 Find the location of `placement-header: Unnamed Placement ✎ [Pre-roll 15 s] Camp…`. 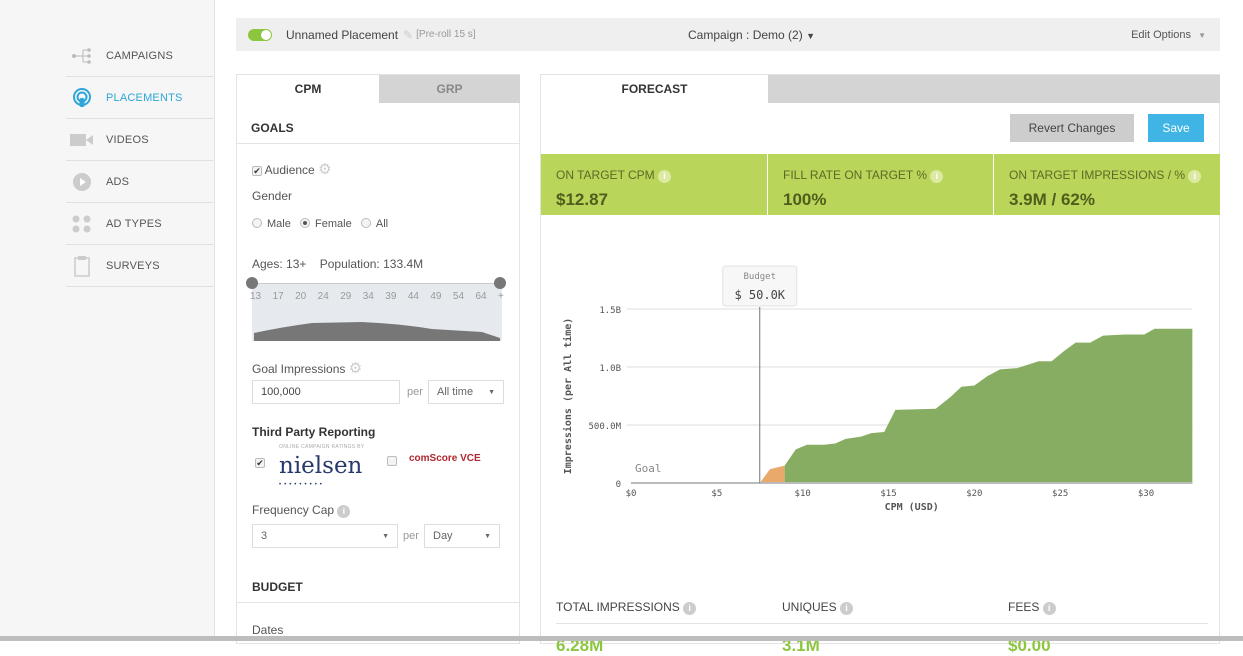

placement-header: Unnamed Placement ✎ [Pre-roll 15 s] Camp… is located at coordinates (728, 34).